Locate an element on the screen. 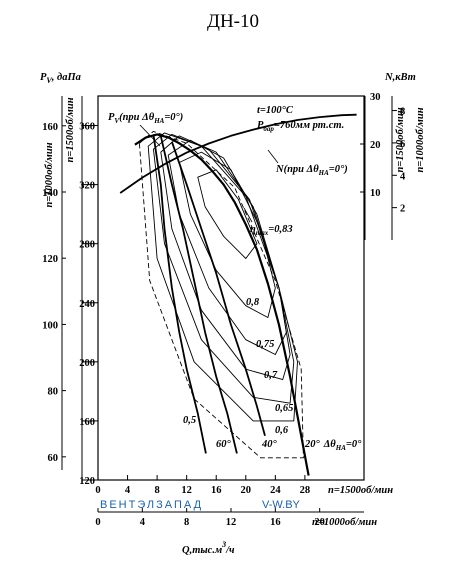  watermark-brand: ВЕНТЭЛЗАПАД is located at coordinates (151, 505).